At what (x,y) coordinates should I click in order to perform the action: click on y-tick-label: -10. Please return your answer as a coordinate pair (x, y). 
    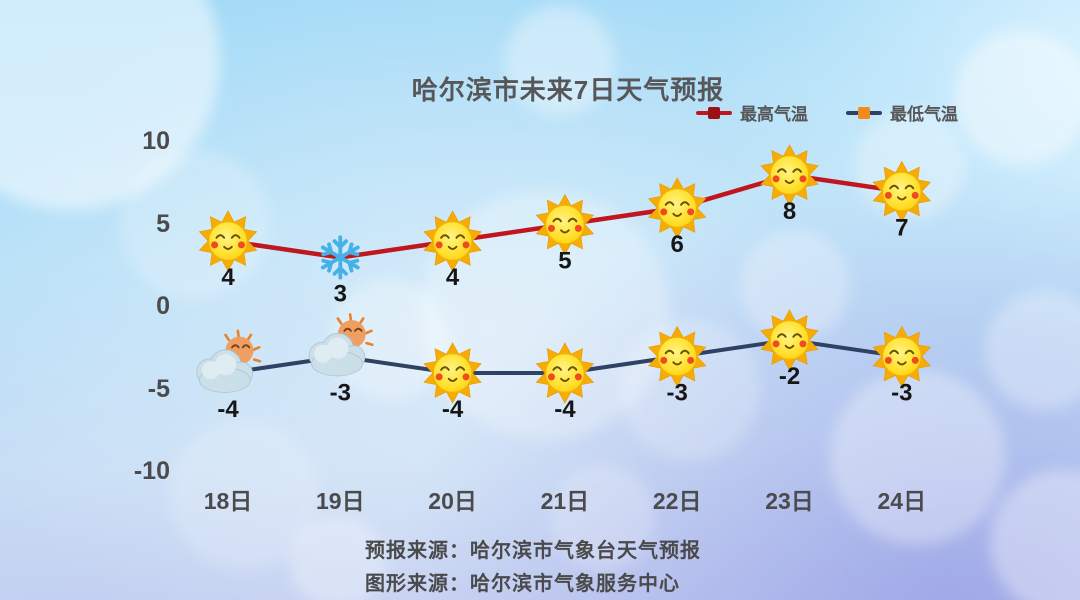
    Looking at the image, I should click on (151, 471).